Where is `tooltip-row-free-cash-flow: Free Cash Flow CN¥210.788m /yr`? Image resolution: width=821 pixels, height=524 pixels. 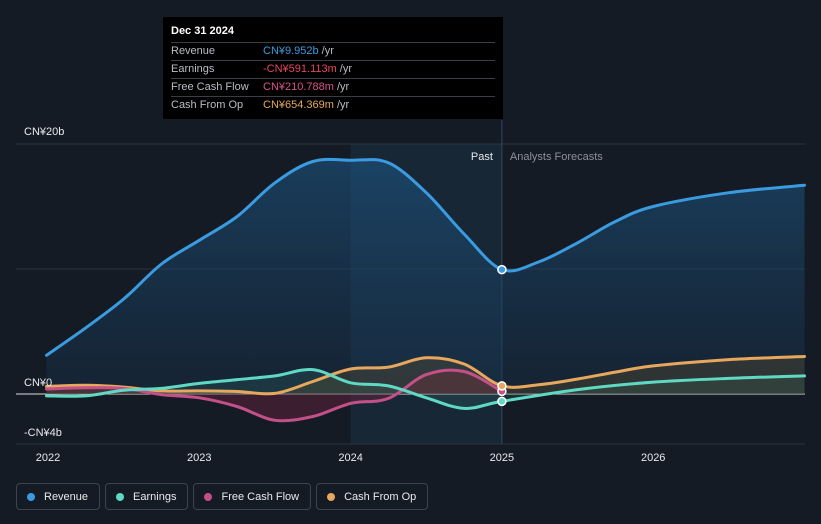 tooltip-row-free-cash-flow: Free Cash Flow CN¥210.788m /yr is located at coordinates (333, 87).